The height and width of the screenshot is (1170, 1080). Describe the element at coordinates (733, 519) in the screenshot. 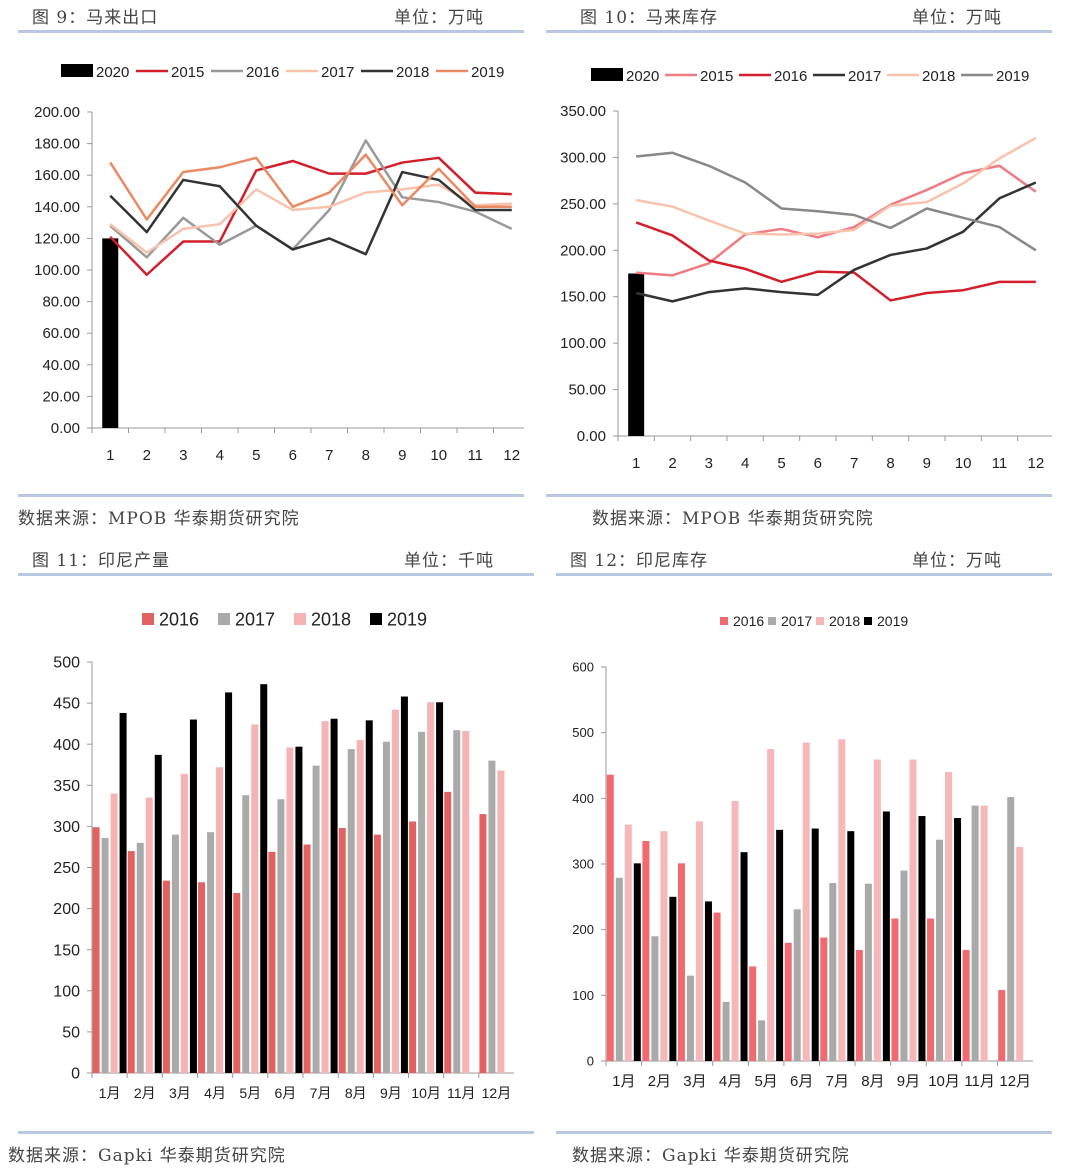

I see `data-source: 数据来源：MPOB 华泰期货研究院` at that location.